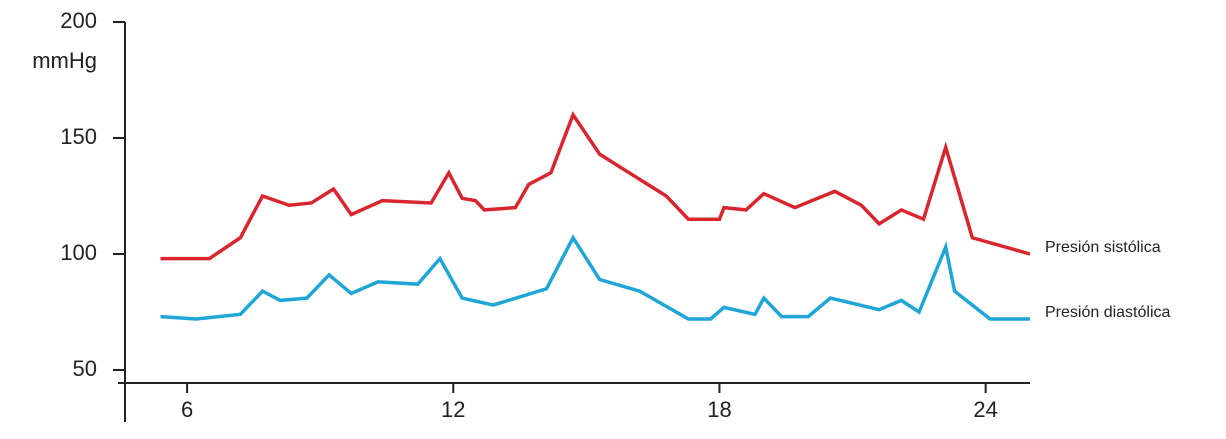 The width and height of the screenshot is (1226, 439). Describe the element at coordinates (85, 368) in the screenshot. I see `y-tick-label: 50` at that location.